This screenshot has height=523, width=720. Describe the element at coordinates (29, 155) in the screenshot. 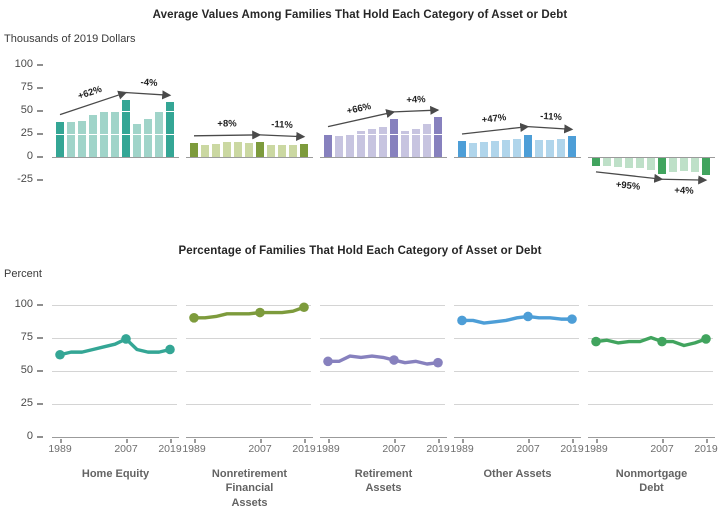

I see `y-tick-label: 0` at that location.